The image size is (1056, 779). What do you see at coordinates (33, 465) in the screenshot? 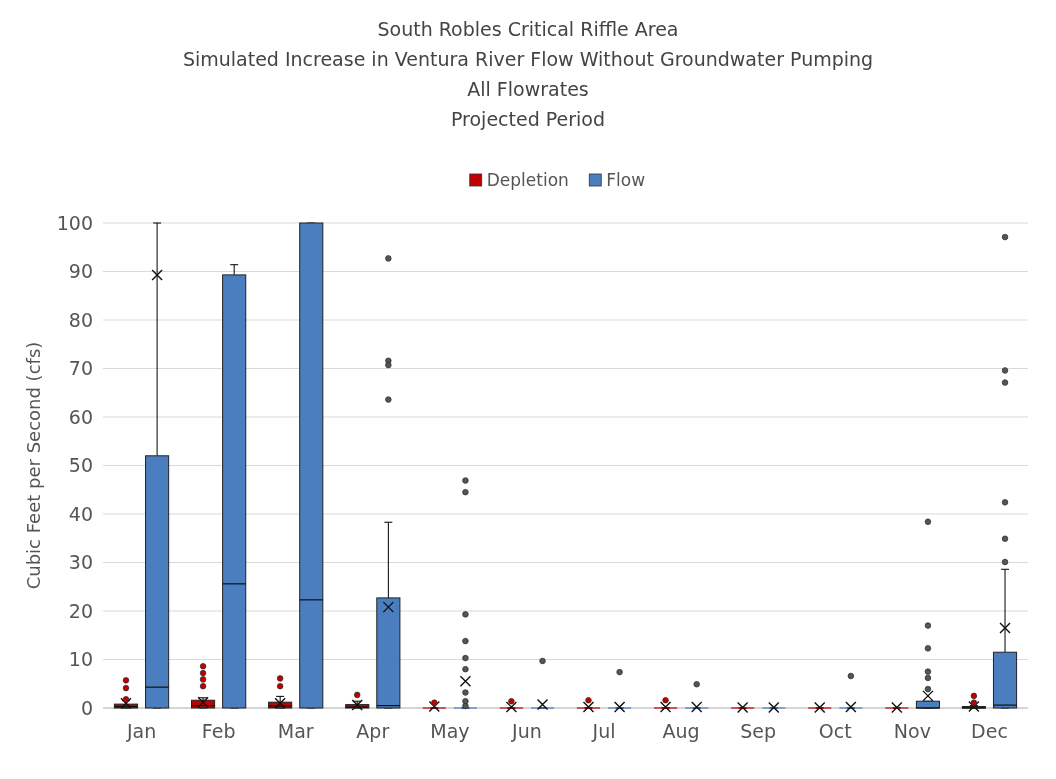
I see `y-axis-title: Cubic Feet per Second (cfs)` at bounding box center [33, 465].